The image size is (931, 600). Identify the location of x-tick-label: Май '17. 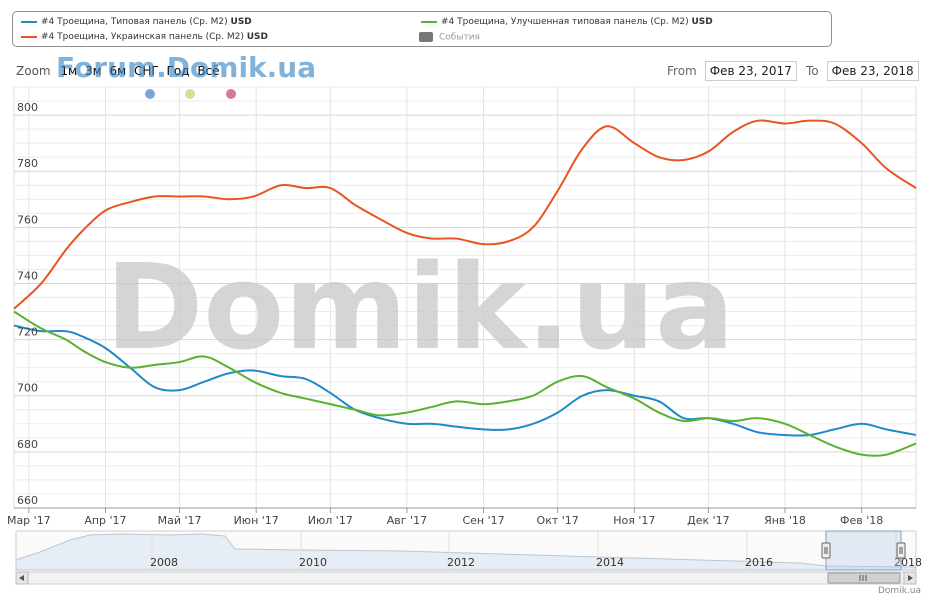
(180, 520).